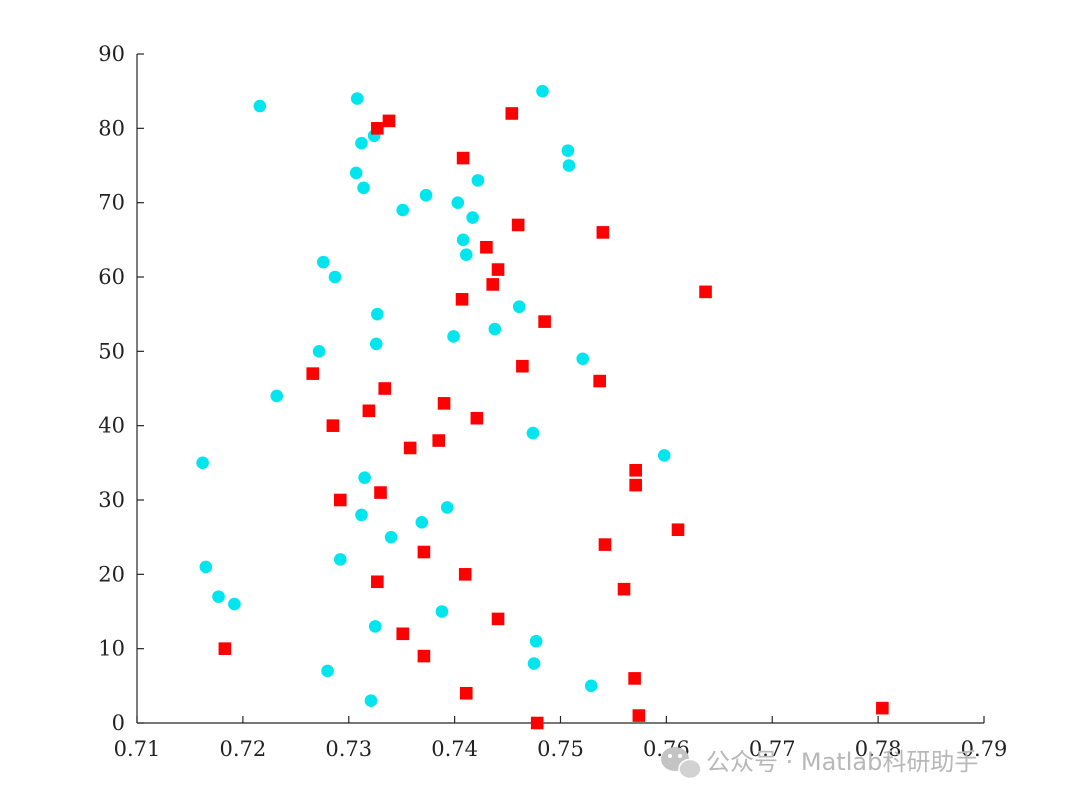  What do you see at coordinates (348, 749) in the screenshot?
I see `x-tick-label: 0.73` at bounding box center [348, 749].